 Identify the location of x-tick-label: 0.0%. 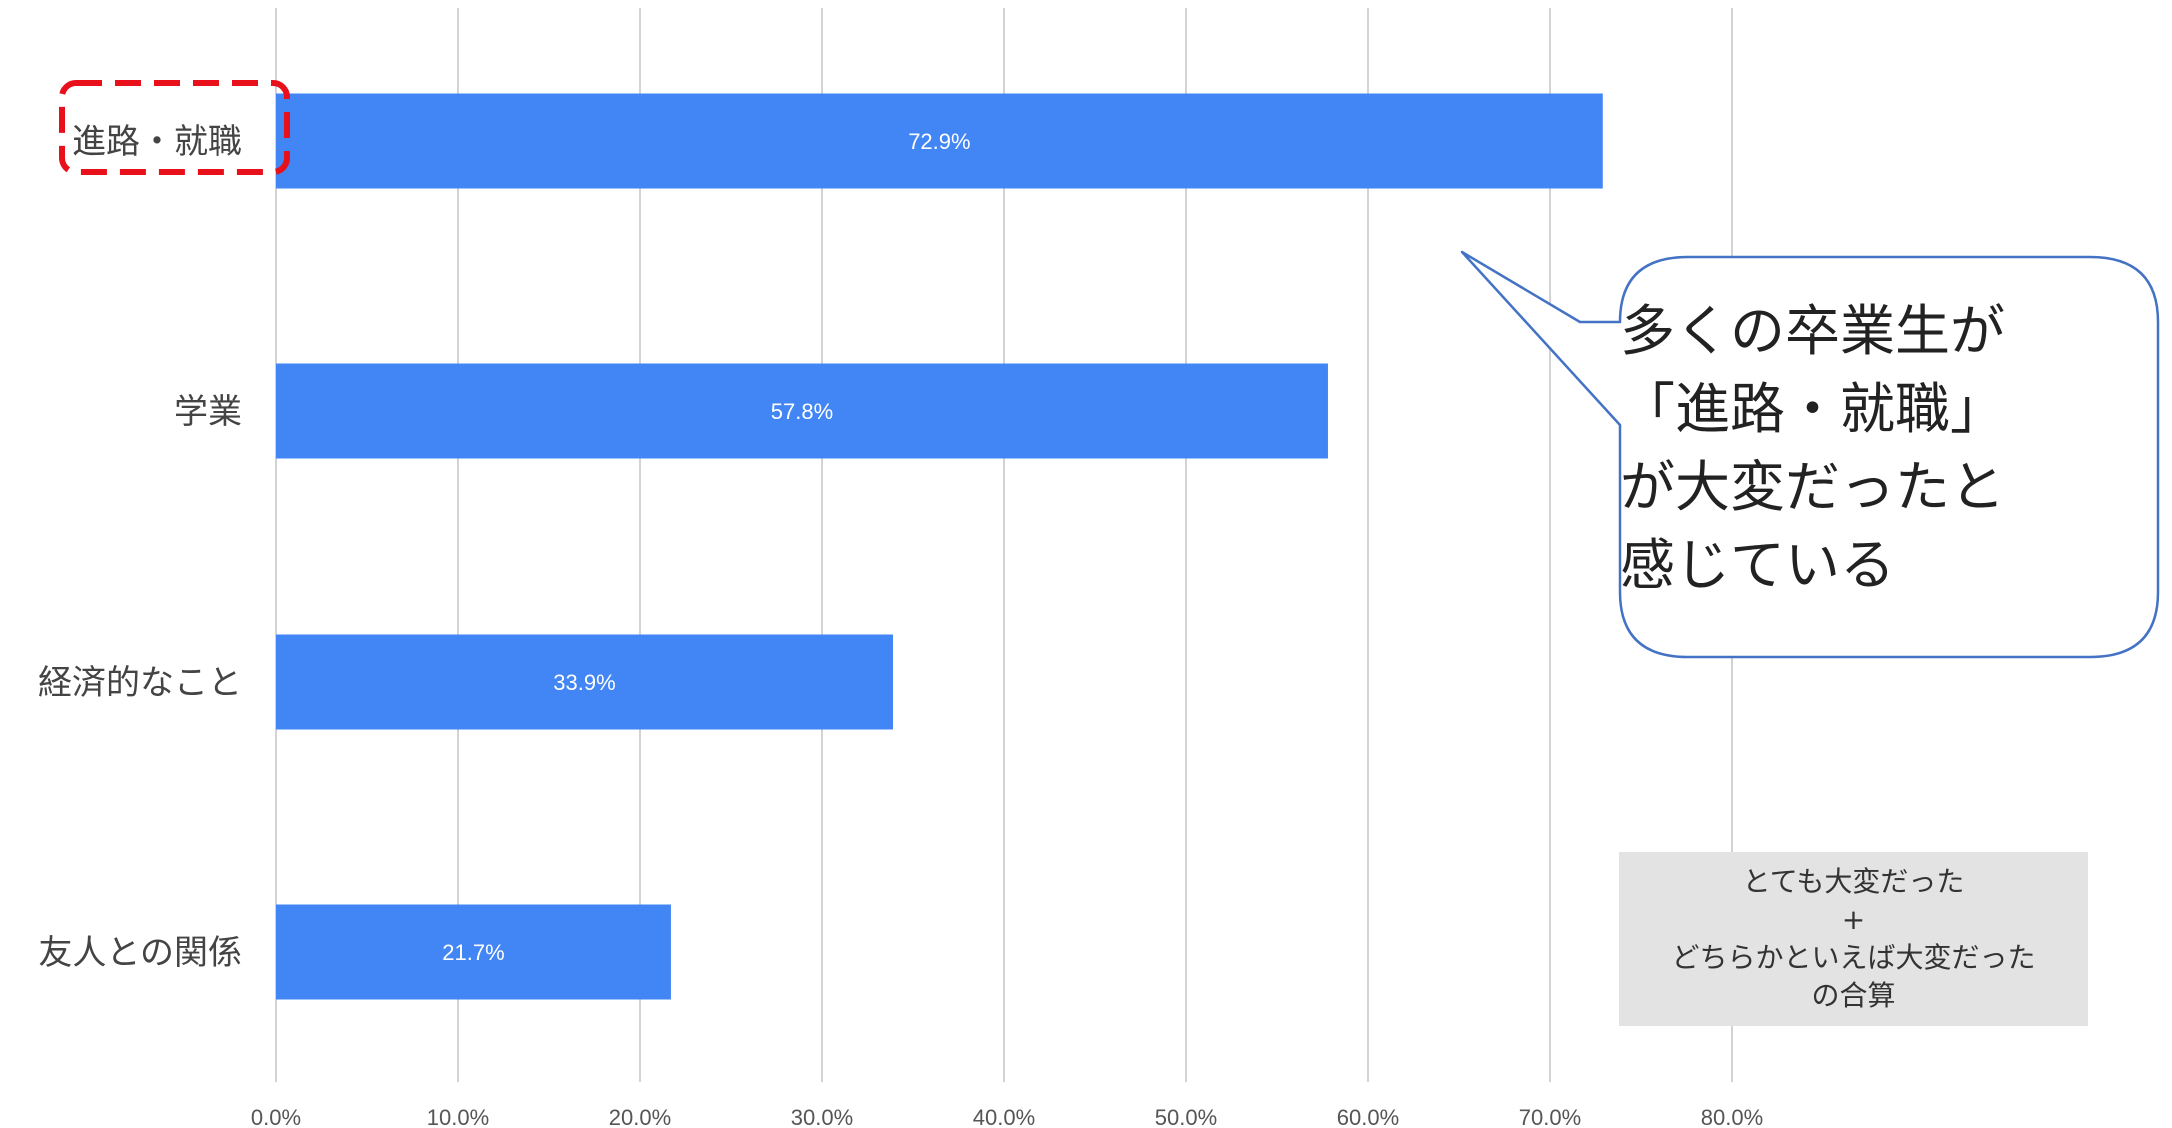
(276, 1116).